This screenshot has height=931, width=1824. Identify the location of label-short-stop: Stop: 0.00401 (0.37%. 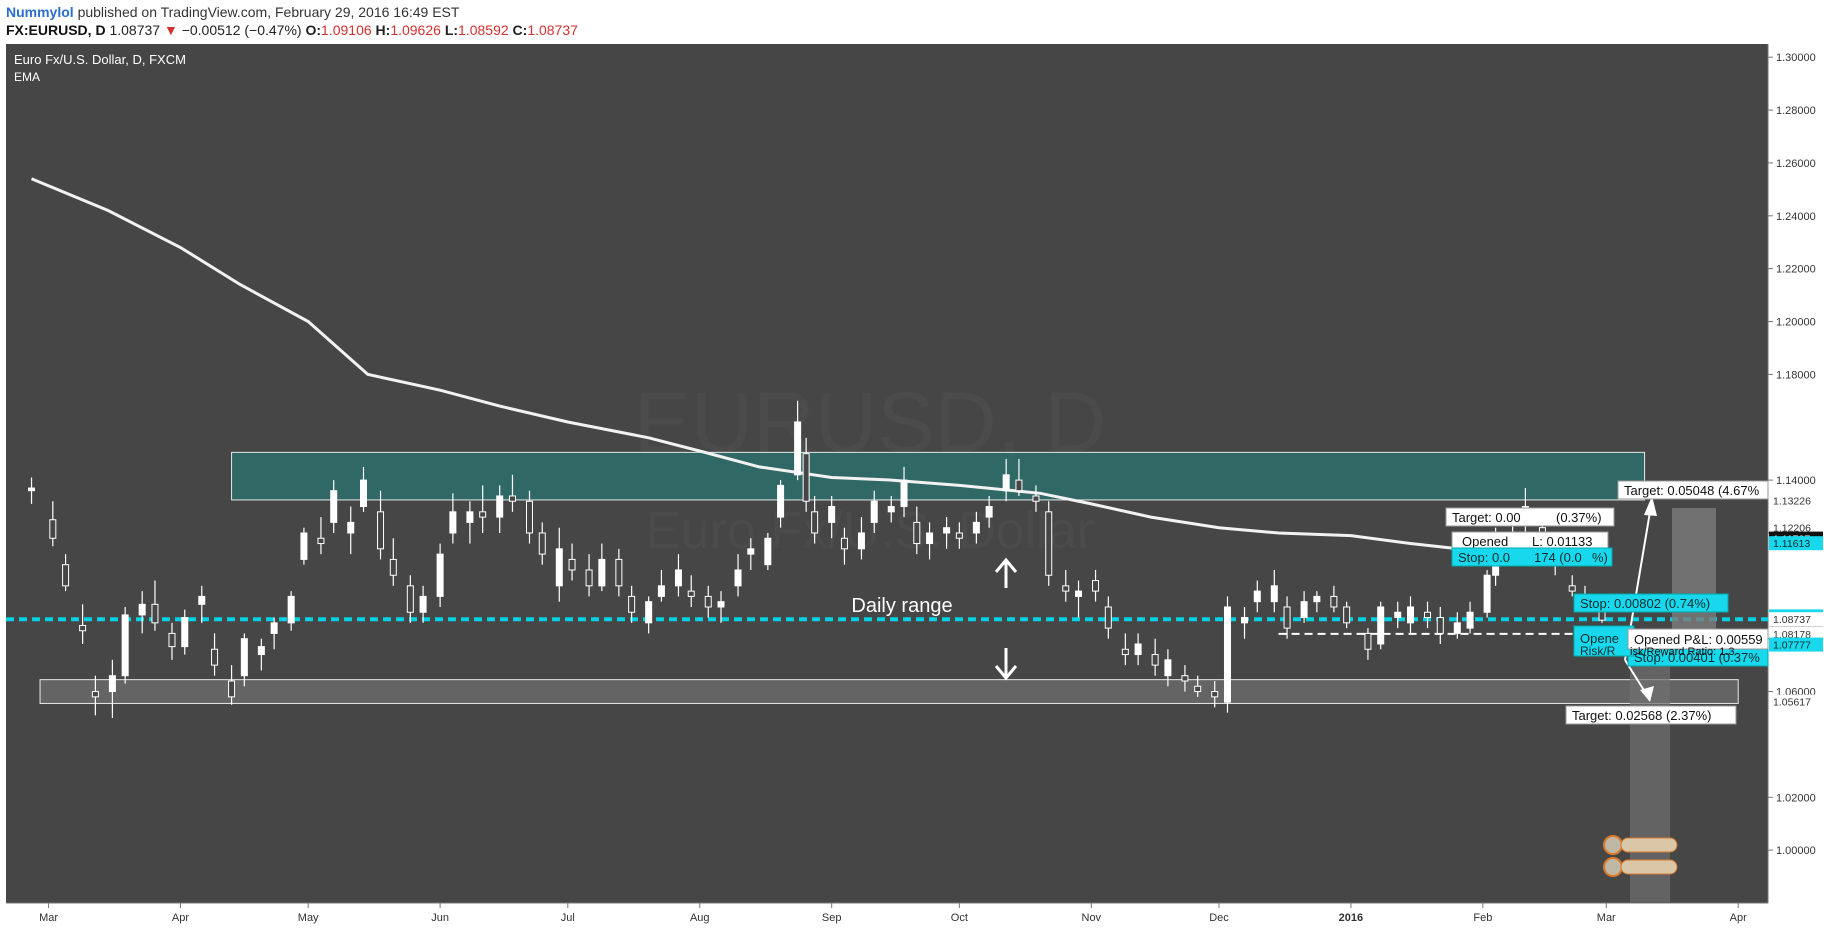
(1698, 657).